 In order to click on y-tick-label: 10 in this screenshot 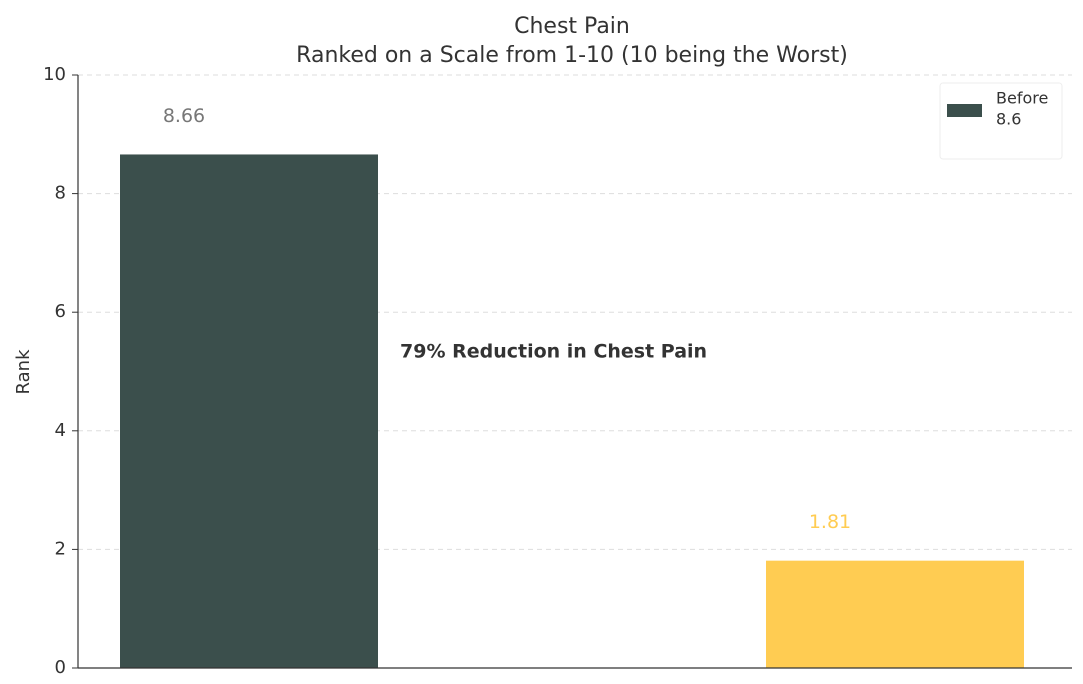, I will do `click(54, 74)`.